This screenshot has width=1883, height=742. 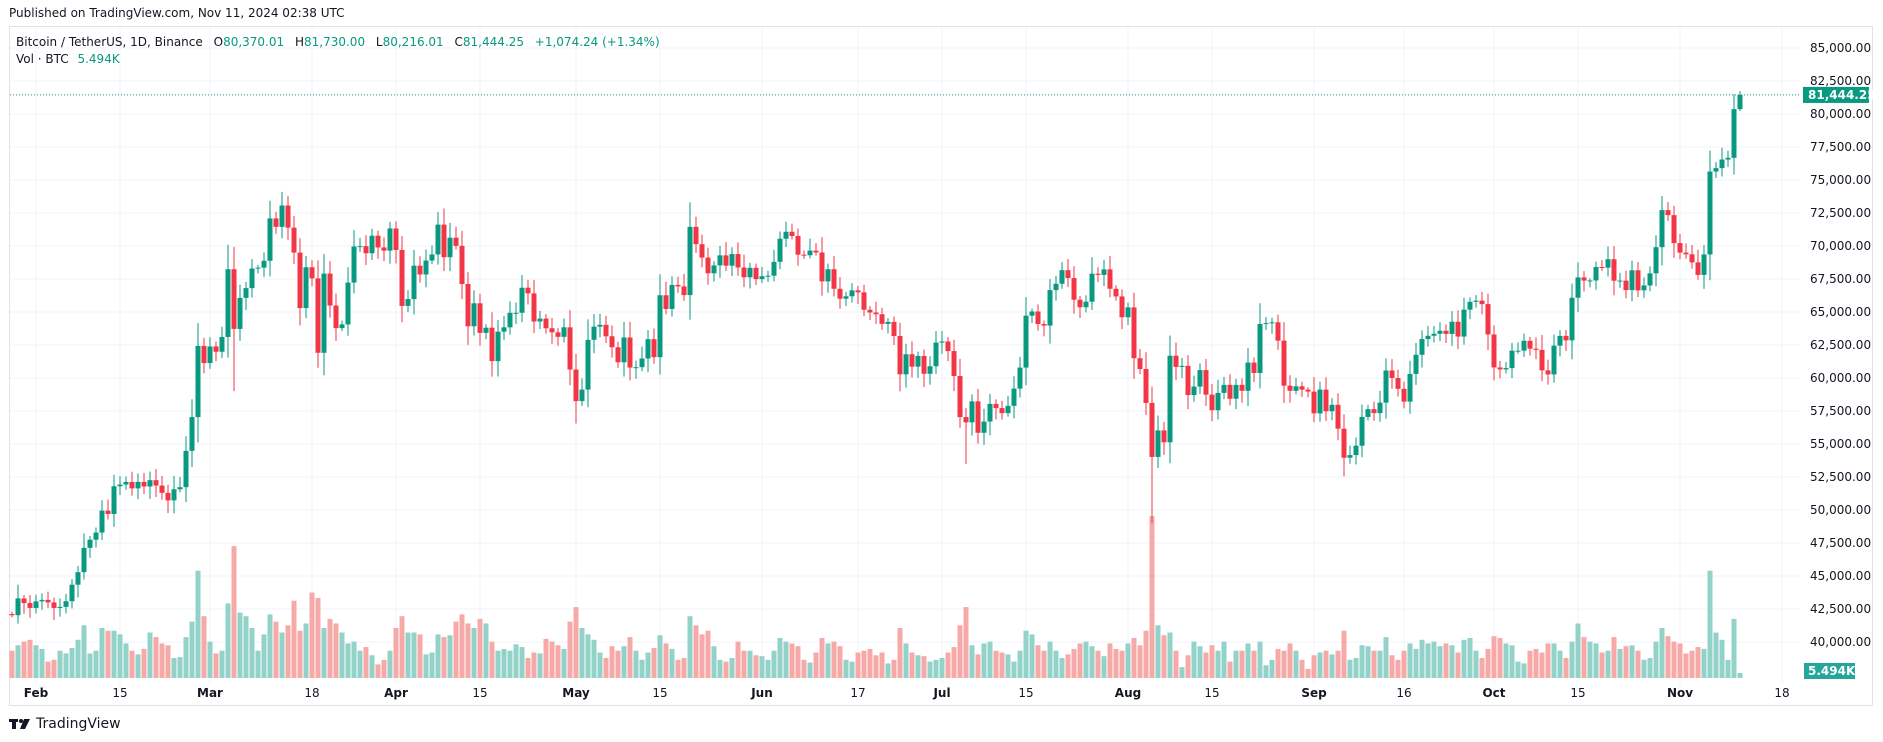 I want to click on volume-label: Vol · BTC, so click(x=42, y=59).